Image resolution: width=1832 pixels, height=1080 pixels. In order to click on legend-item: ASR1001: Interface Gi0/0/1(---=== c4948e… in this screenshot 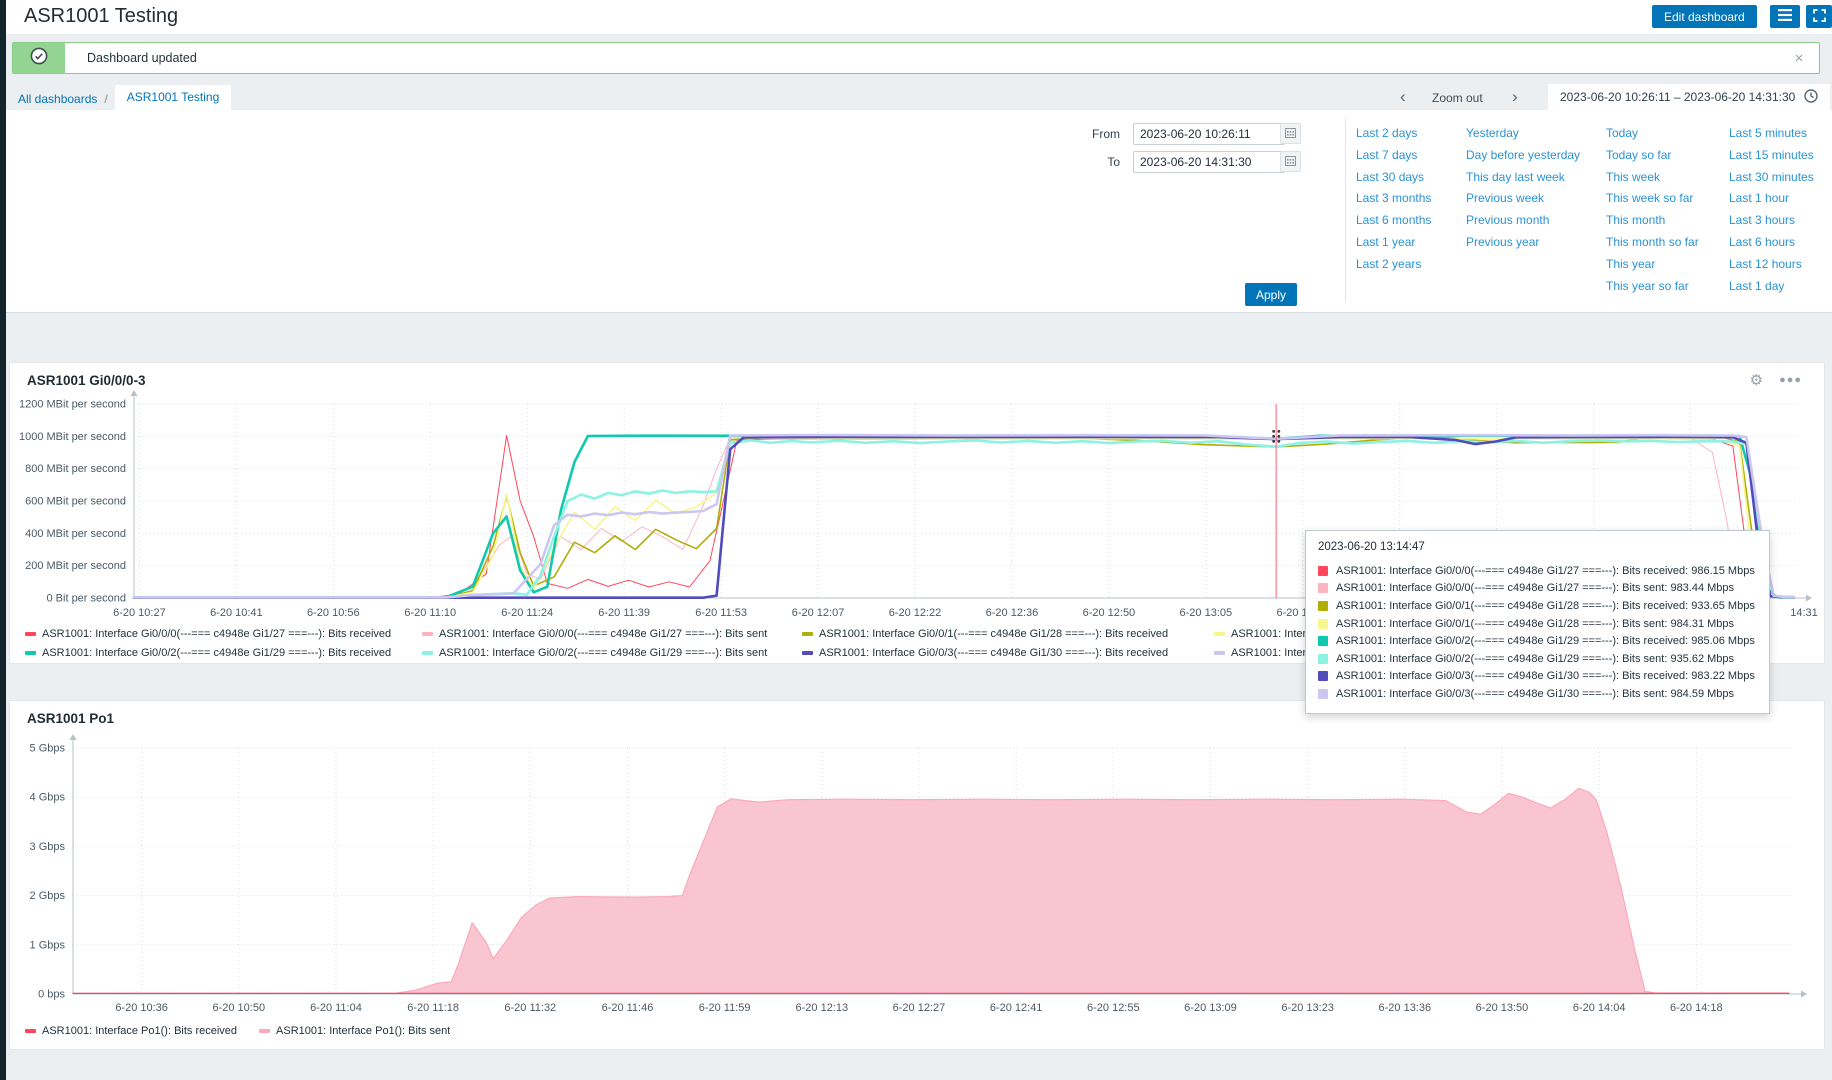, I will do `click(1008, 634)`.